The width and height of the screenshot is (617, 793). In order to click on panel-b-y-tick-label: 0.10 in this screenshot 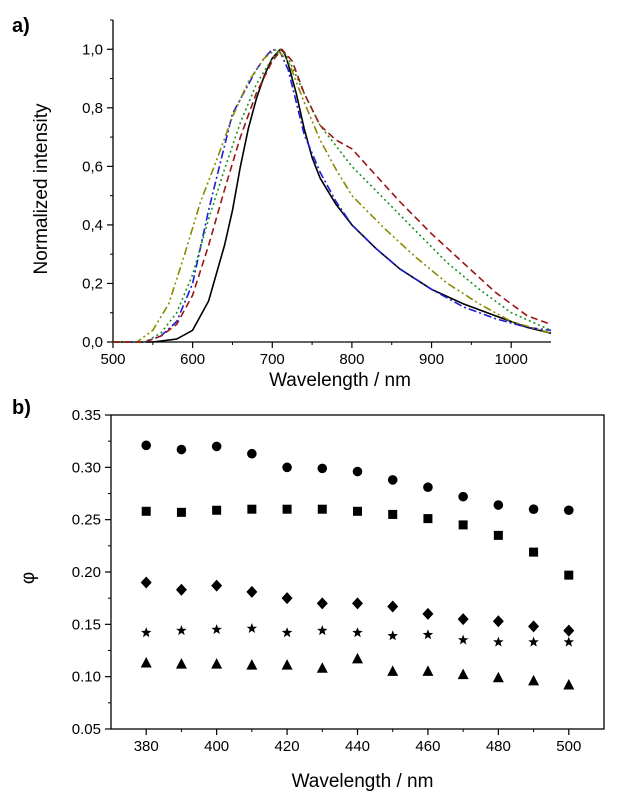, I will do `click(86, 677)`.